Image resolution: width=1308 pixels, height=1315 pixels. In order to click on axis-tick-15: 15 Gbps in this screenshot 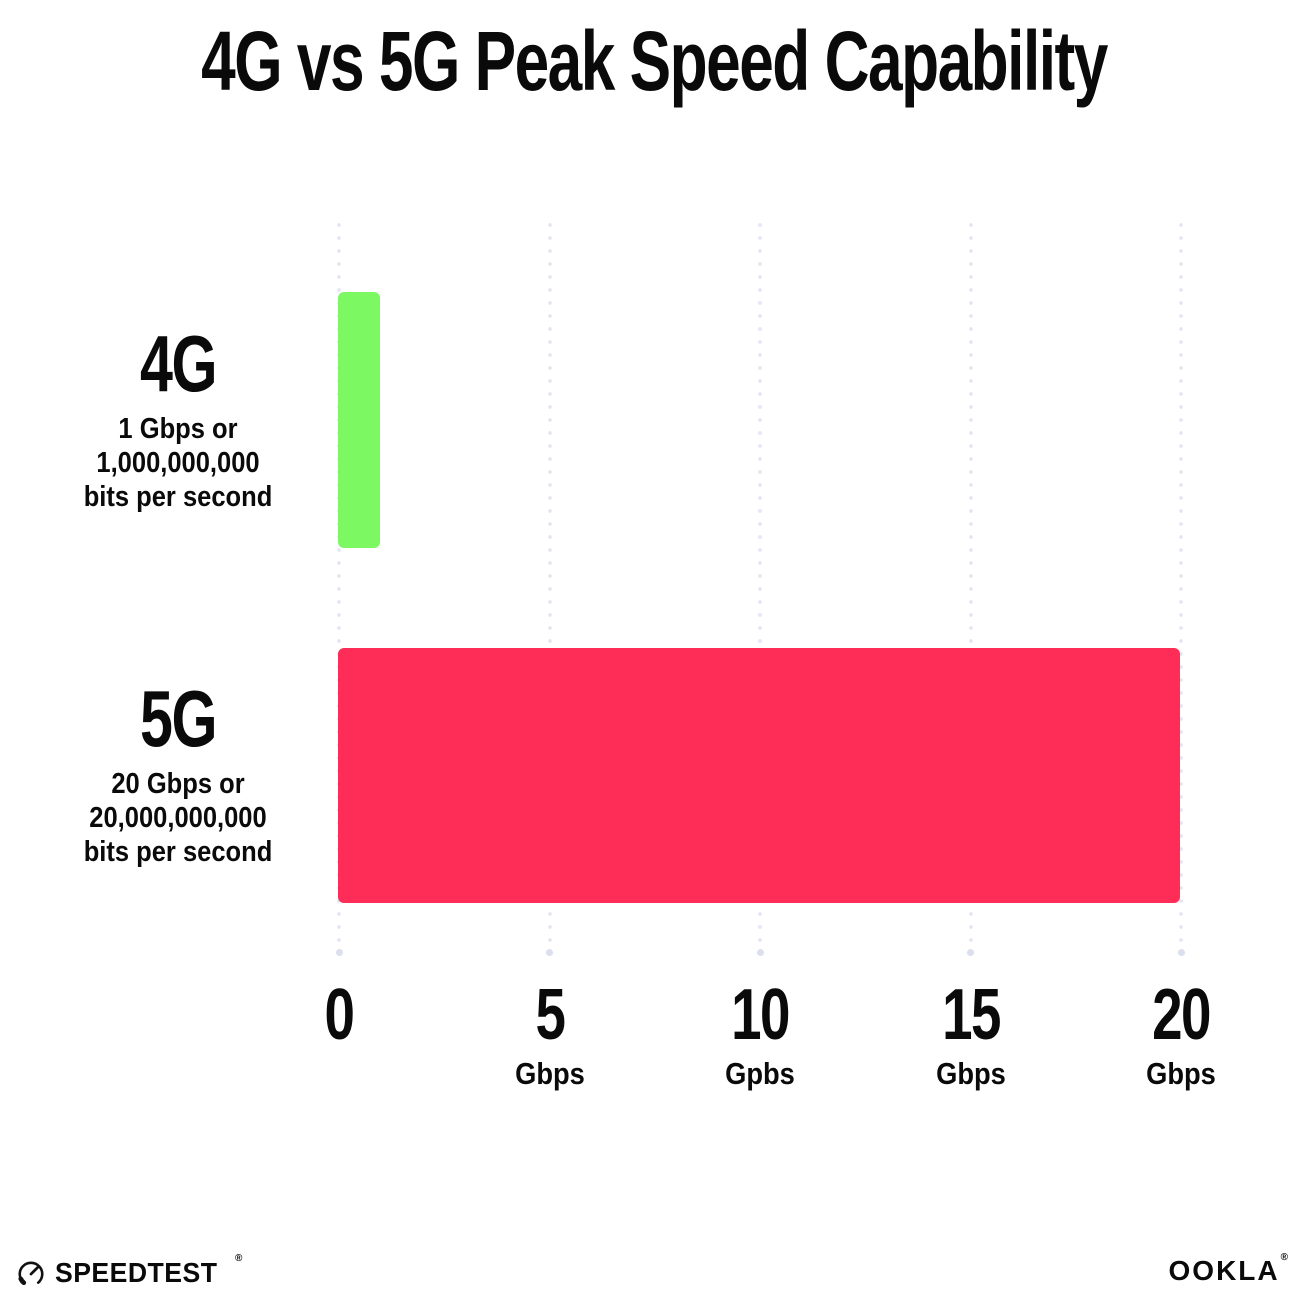, I will do `click(971, 1034)`.